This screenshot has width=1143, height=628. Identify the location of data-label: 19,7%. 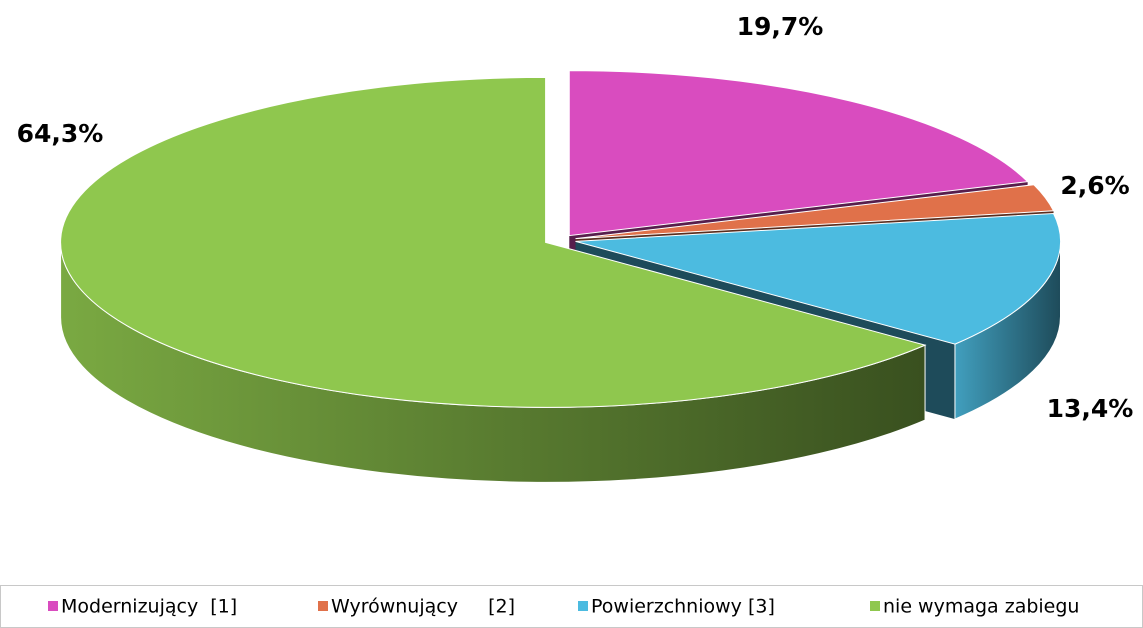
(780, 26).